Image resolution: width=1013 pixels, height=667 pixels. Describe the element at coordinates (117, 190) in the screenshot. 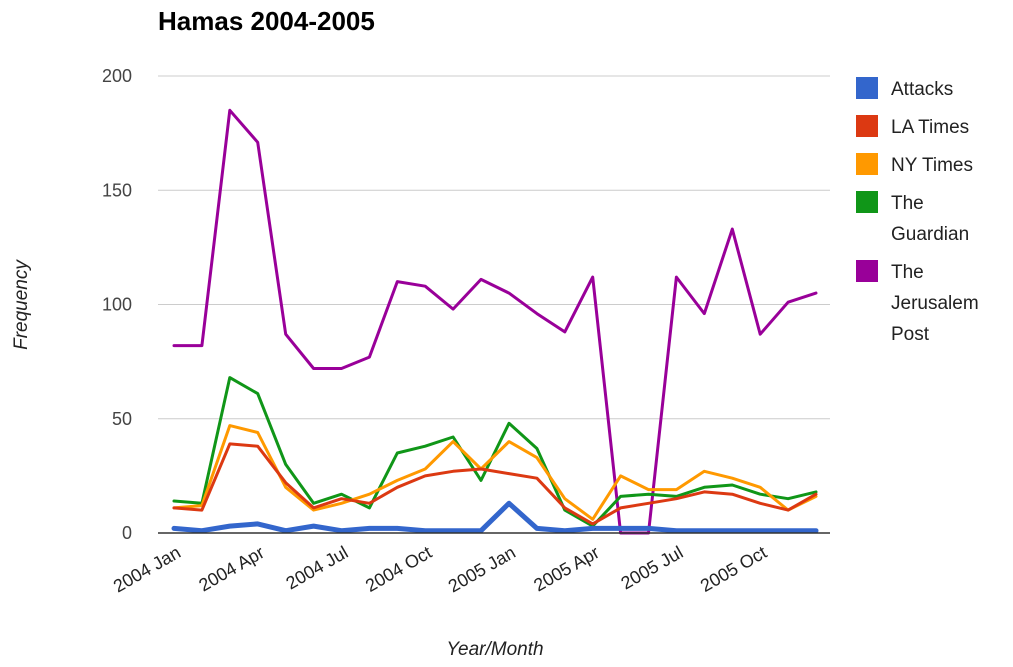

I see `y-tick-label: 150` at that location.